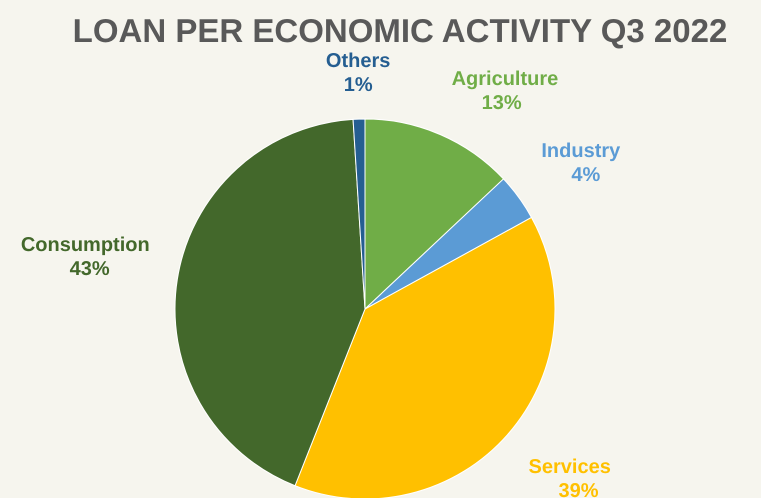 Image resolution: width=761 pixels, height=498 pixels. I want to click on slice-label: Agriculture, so click(505, 79).